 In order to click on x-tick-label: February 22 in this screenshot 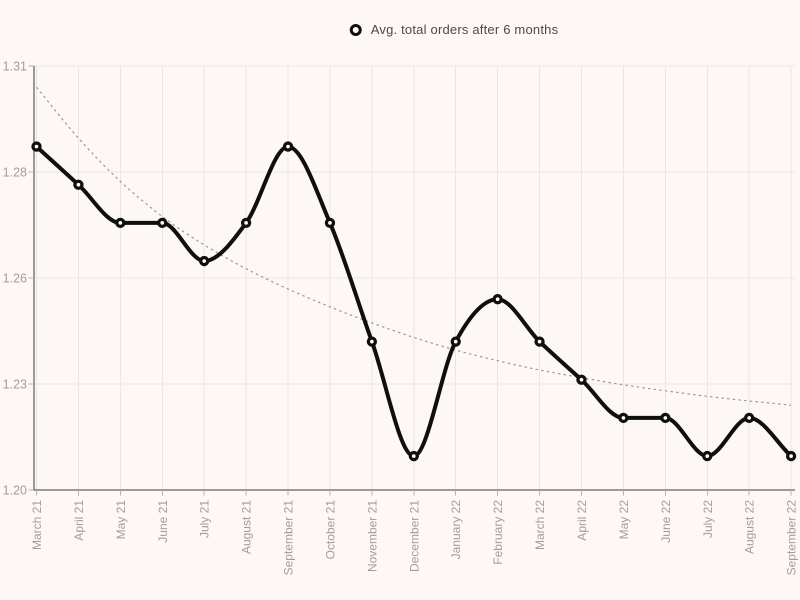, I will do `click(498, 532)`.